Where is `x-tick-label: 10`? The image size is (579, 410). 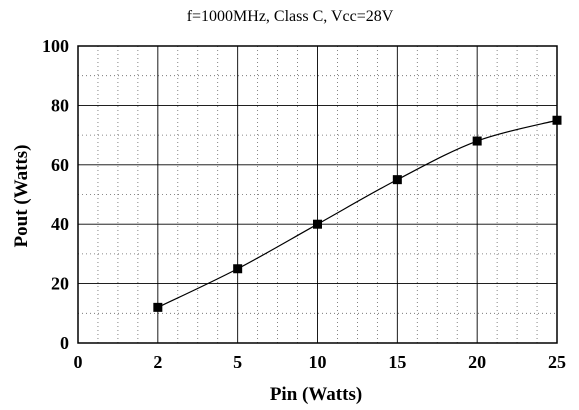 x-tick-label: 10 is located at coordinates (318, 362).